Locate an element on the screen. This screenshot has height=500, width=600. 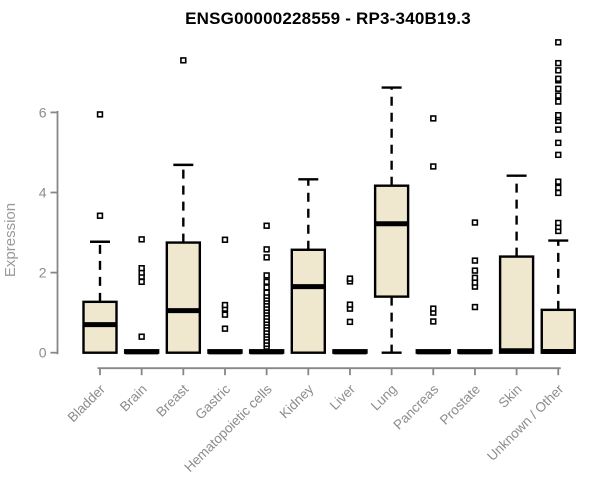
x-tick-label: Breast is located at coordinates (172, 400).